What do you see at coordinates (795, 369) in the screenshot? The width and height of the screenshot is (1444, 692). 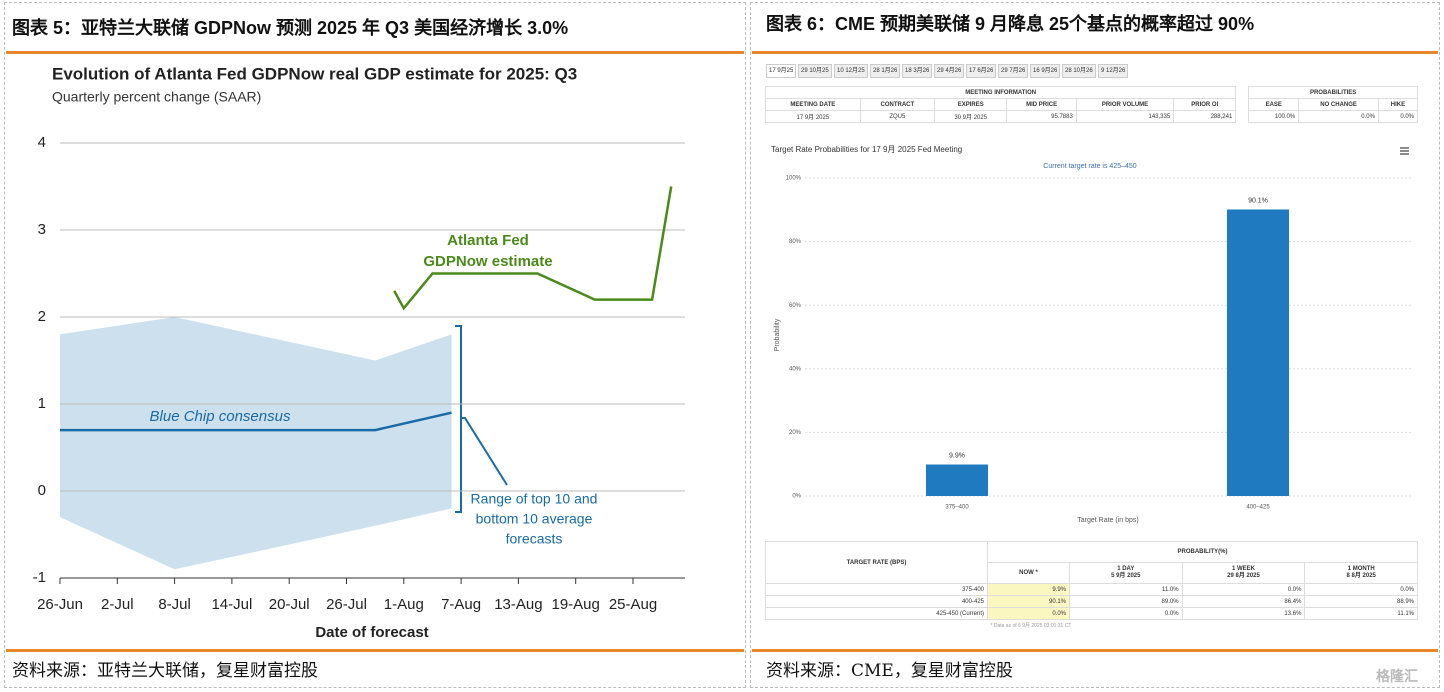 I see `y-tick-label: 40%` at bounding box center [795, 369].